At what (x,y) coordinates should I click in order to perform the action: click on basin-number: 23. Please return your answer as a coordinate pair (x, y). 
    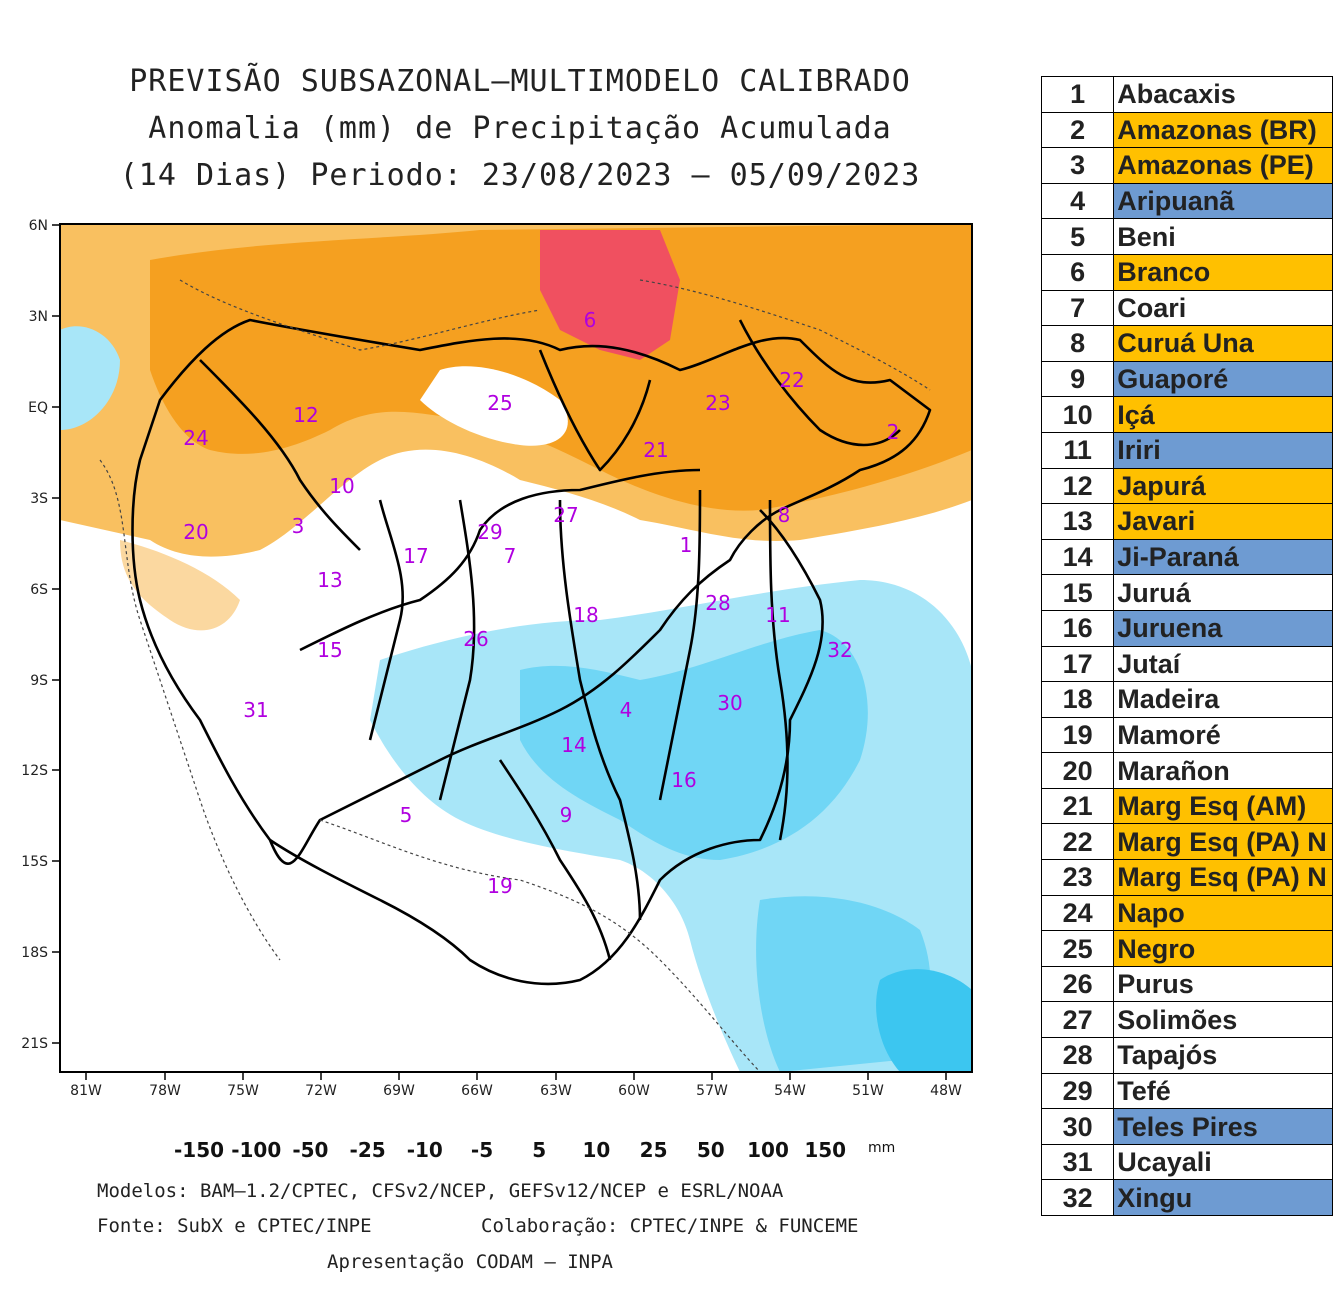
    Looking at the image, I should click on (1077, 877).